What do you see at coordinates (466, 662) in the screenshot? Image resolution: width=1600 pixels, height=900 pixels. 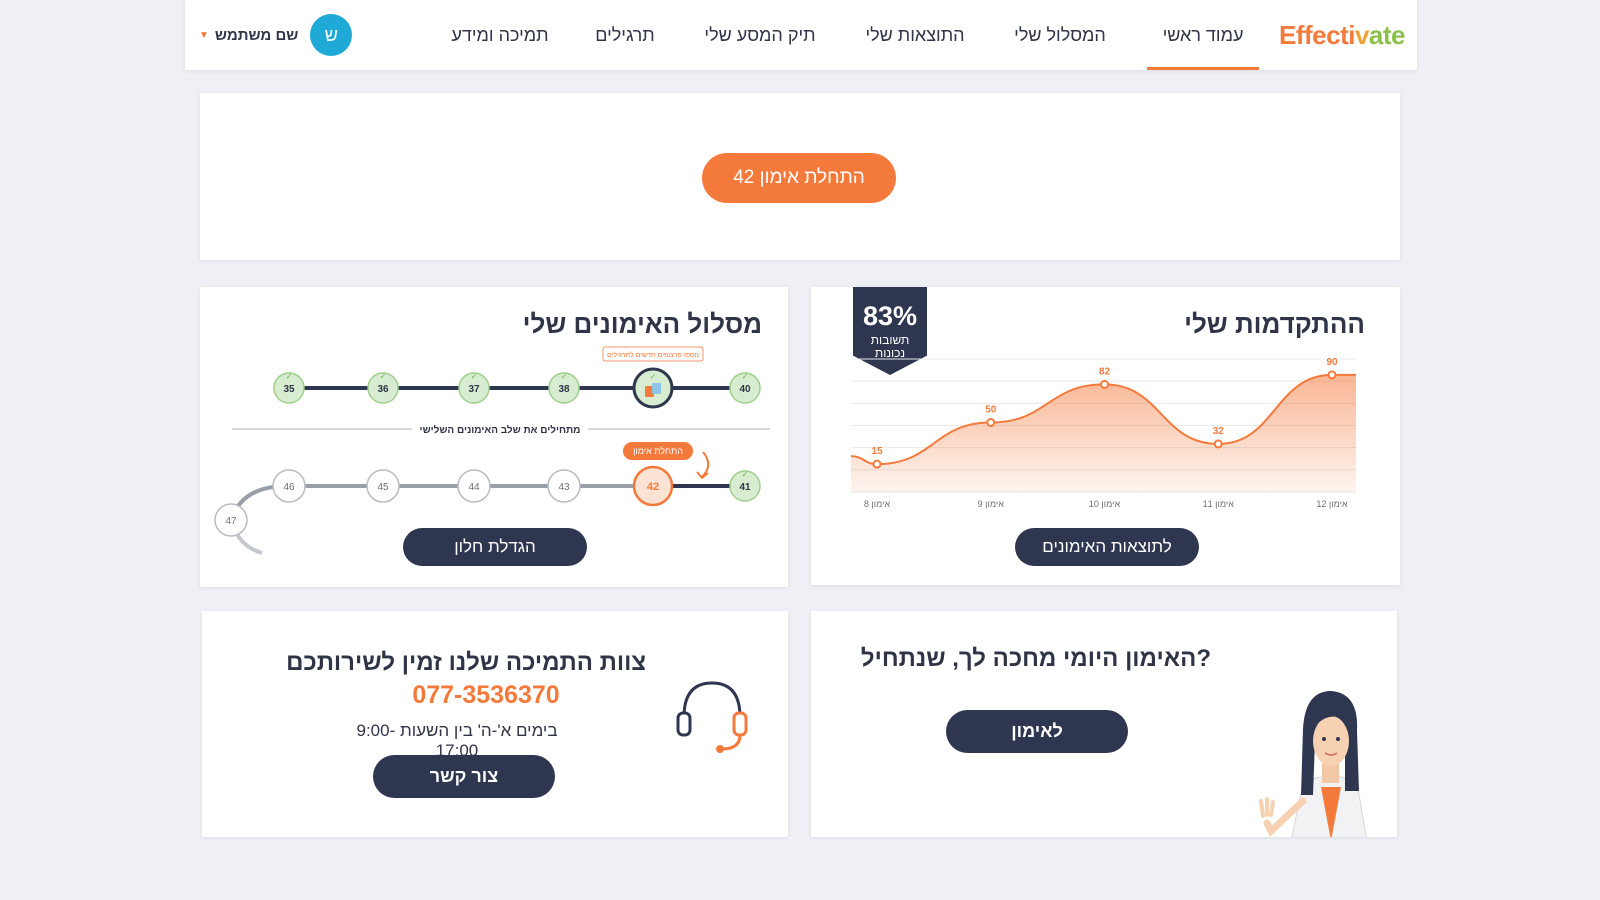 I see `support-title: צוות התמיכה שלנו זמין לשירותכם` at bounding box center [466, 662].